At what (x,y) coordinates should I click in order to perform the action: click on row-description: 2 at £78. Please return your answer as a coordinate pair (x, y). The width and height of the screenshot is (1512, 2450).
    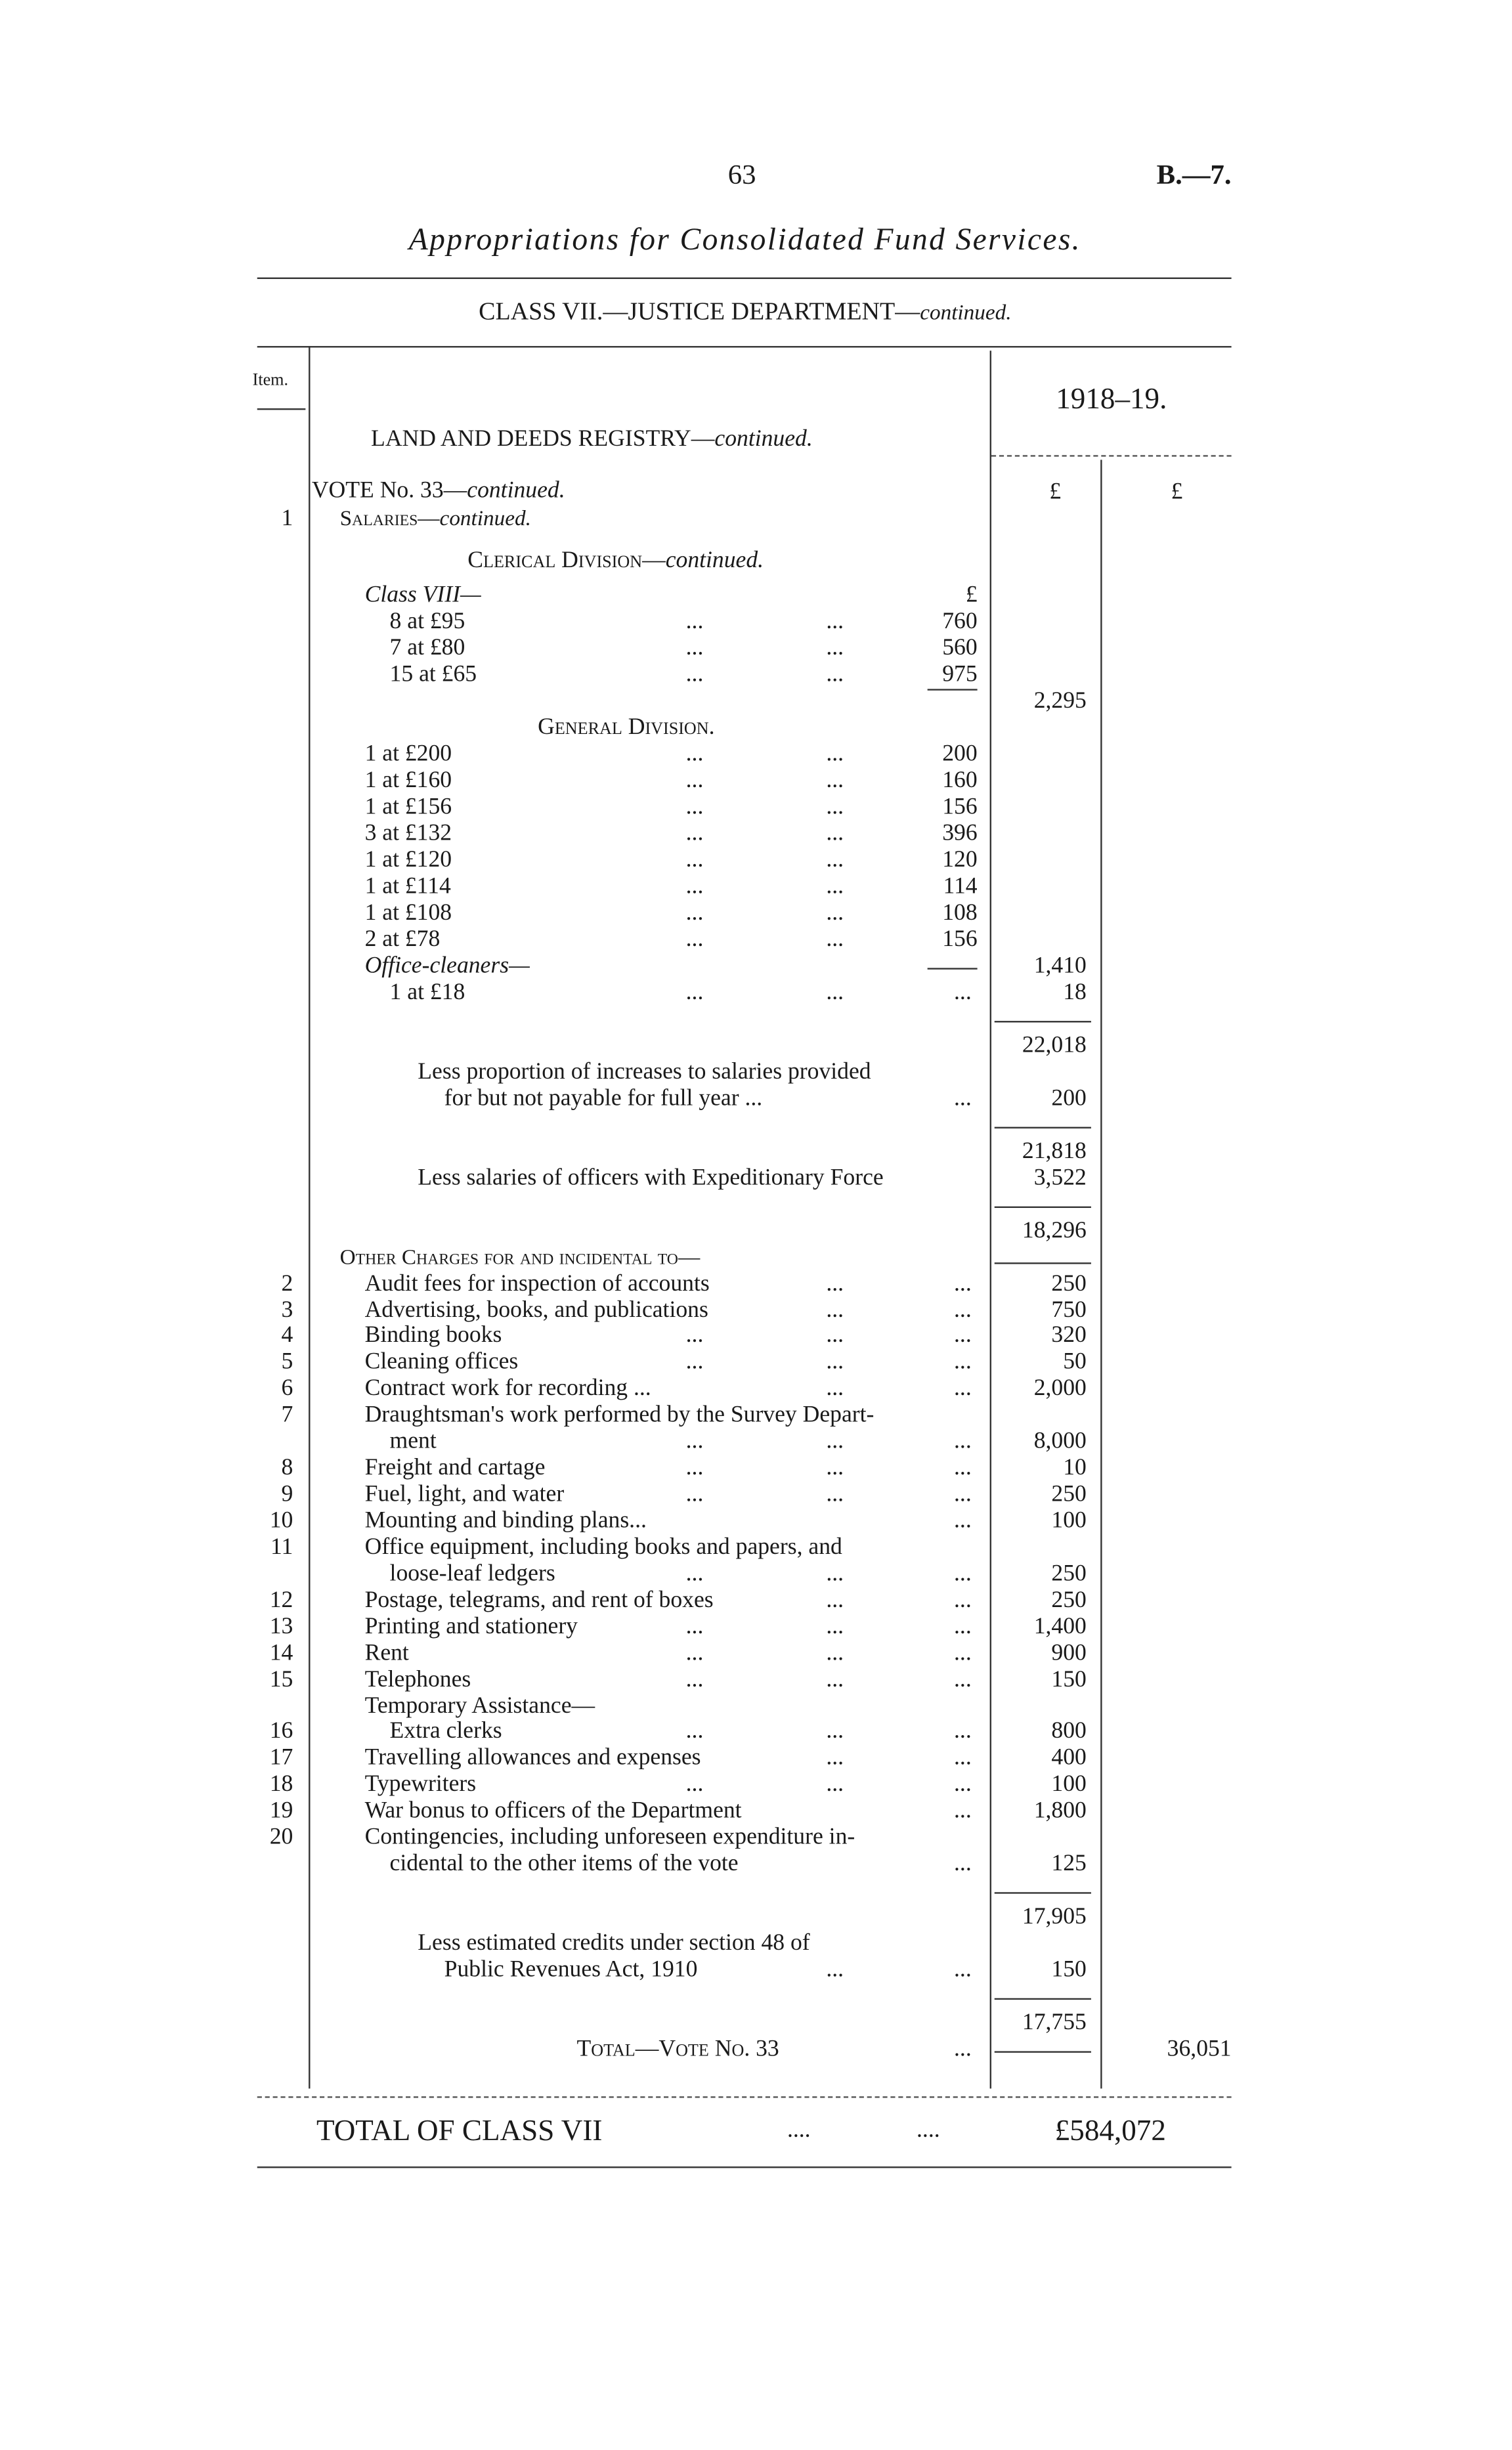
    Looking at the image, I should click on (402, 940).